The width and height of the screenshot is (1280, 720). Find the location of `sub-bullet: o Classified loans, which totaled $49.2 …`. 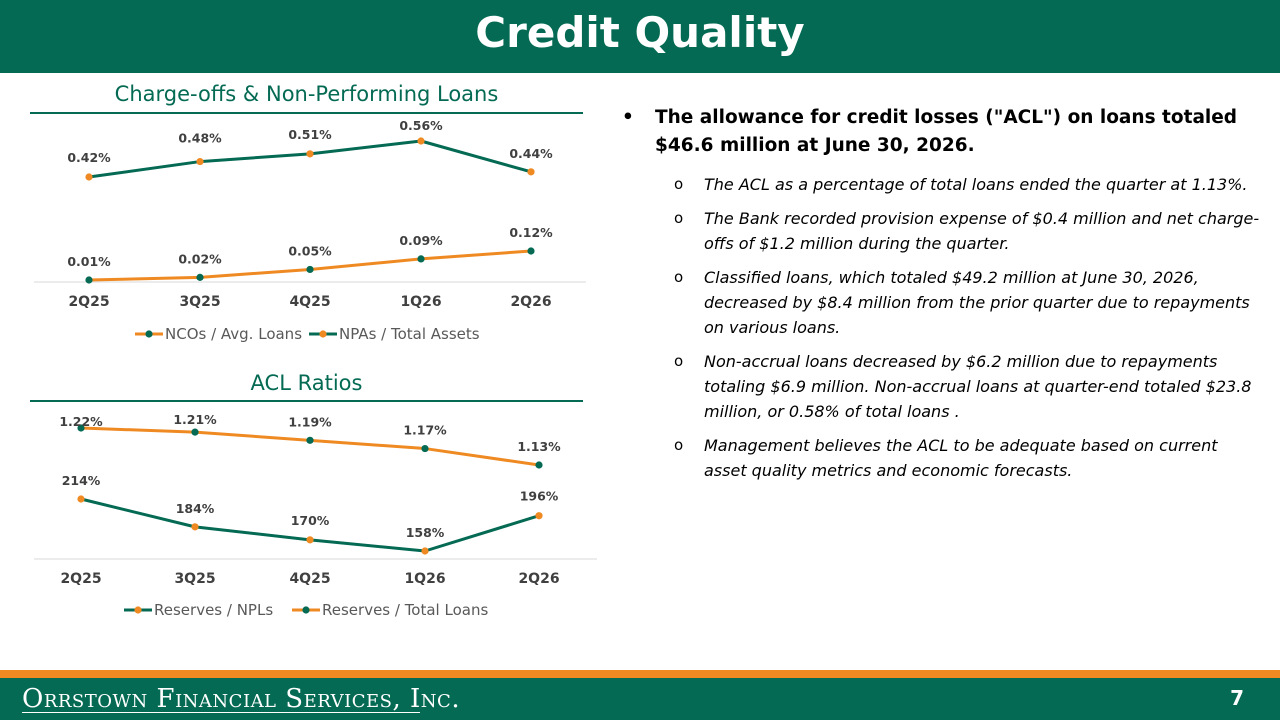

sub-bullet: o Classified loans, which totaled $49.2 … is located at coordinates (942, 302).